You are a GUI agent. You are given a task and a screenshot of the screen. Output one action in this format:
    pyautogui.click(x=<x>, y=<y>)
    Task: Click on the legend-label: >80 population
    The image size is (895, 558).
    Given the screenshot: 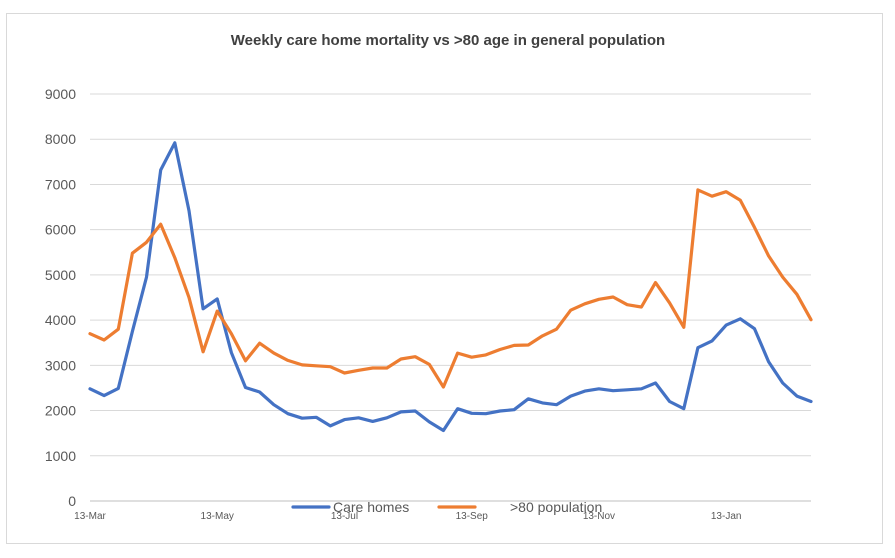 What is the action you would take?
    pyautogui.click(x=556, y=507)
    